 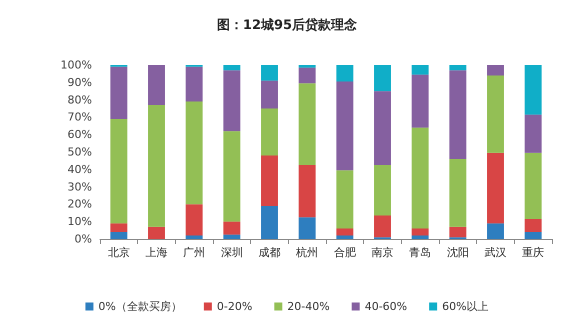 What do you see at coordinates (287, 25) in the screenshot?
I see `chart-title: 图：12城95后贷款理念` at bounding box center [287, 25].